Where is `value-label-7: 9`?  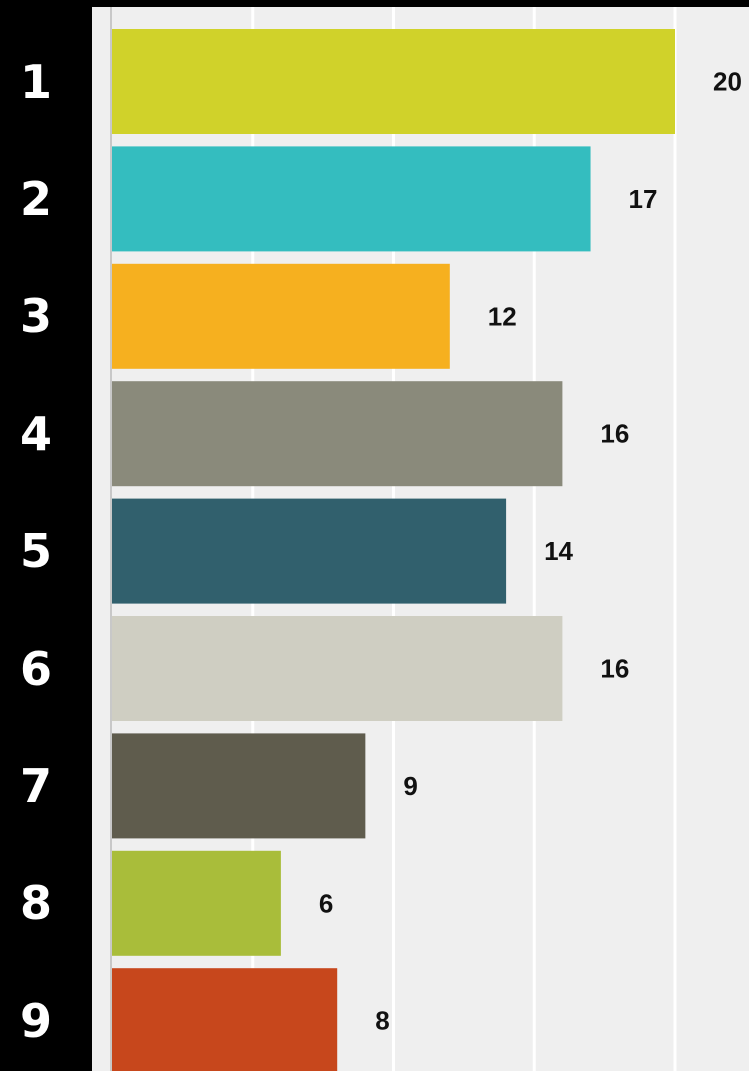 value-label-7: 9 is located at coordinates (410, 786).